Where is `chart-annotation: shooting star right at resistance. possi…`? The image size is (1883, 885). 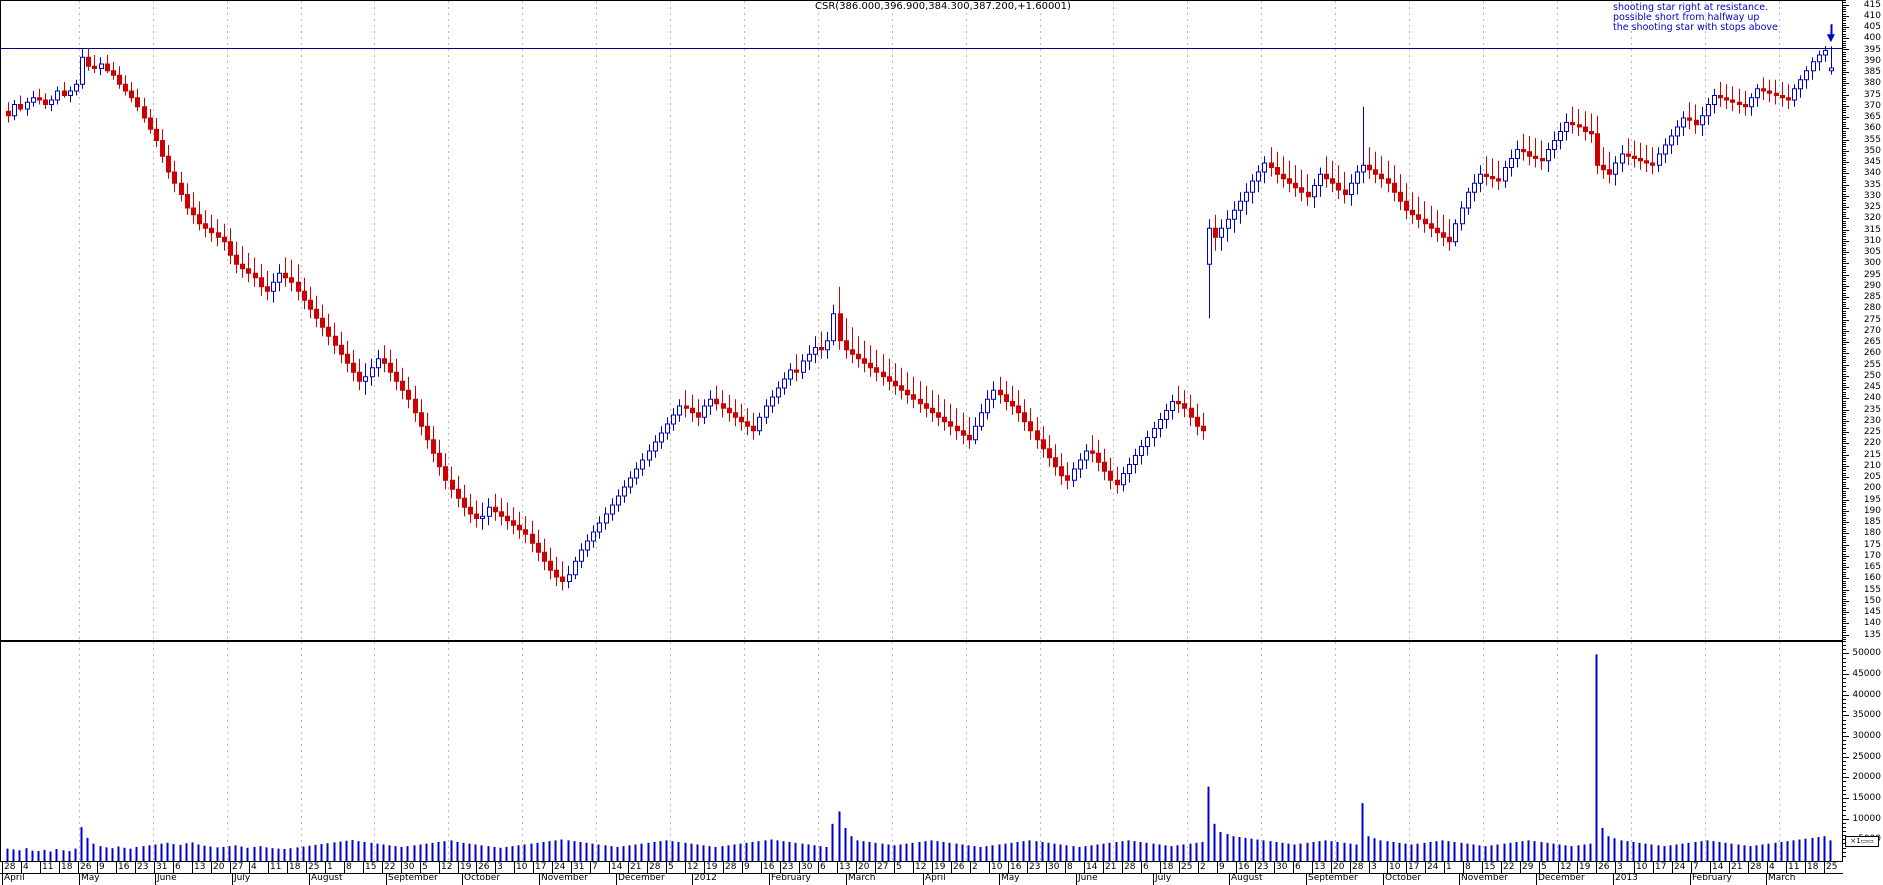
chart-annotation: shooting star right at resistance. possi… is located at coordinates (1695, 18).